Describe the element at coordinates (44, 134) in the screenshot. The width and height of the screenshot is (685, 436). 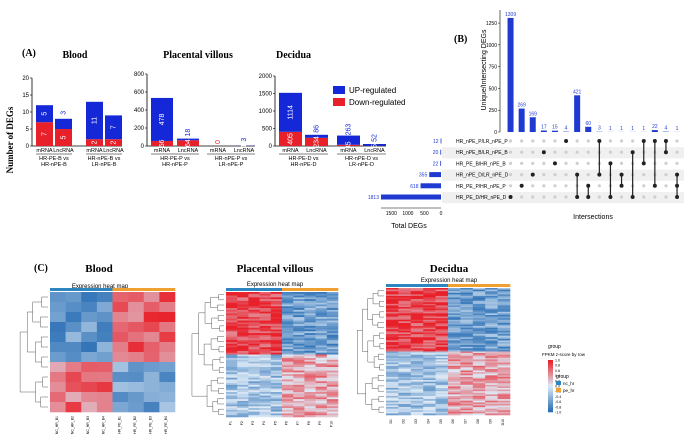
I see `bar-down` at that location.